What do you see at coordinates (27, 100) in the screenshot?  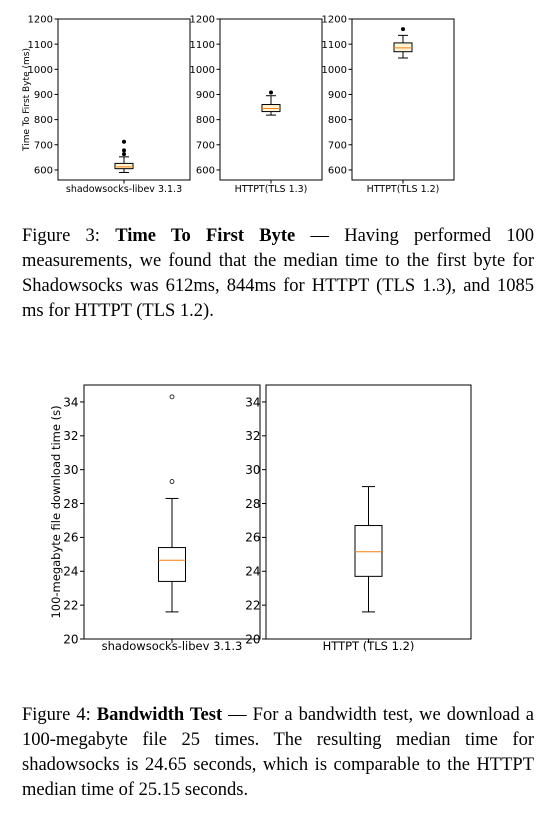 I see `y-axis-label: Time To First Byte (ms)` at bounding box center [27, 100].